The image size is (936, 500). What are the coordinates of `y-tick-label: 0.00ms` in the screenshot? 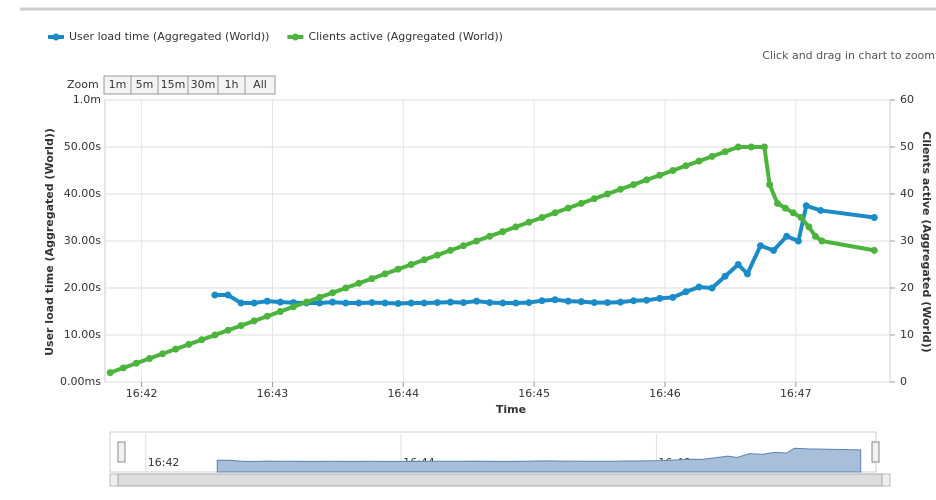 It's located at (80, 381).